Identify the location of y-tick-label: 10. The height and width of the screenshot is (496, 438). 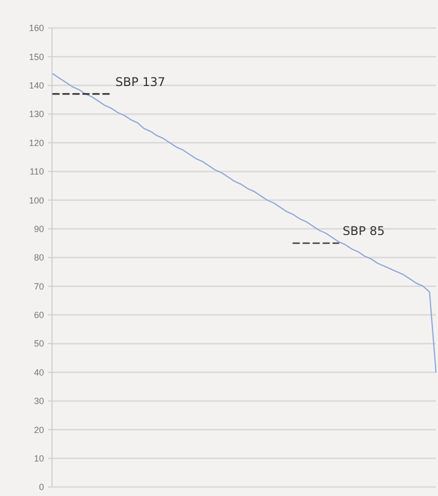
(39, 458).